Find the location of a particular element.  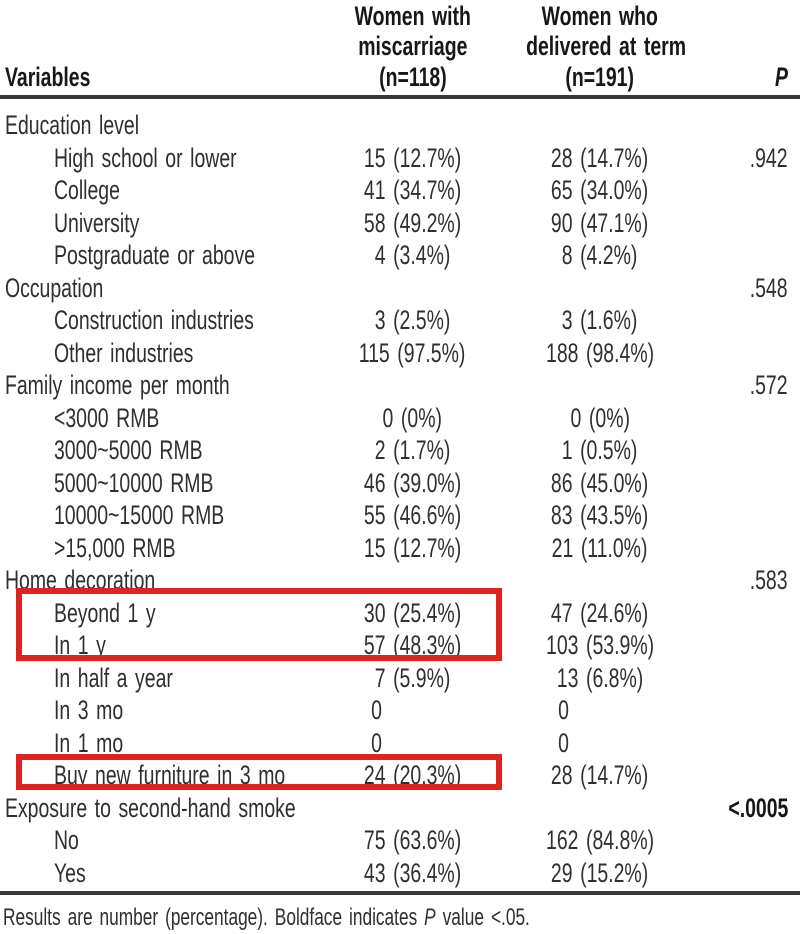

row-label: 5000~10000 RMB is located at coordinates (134, 482).